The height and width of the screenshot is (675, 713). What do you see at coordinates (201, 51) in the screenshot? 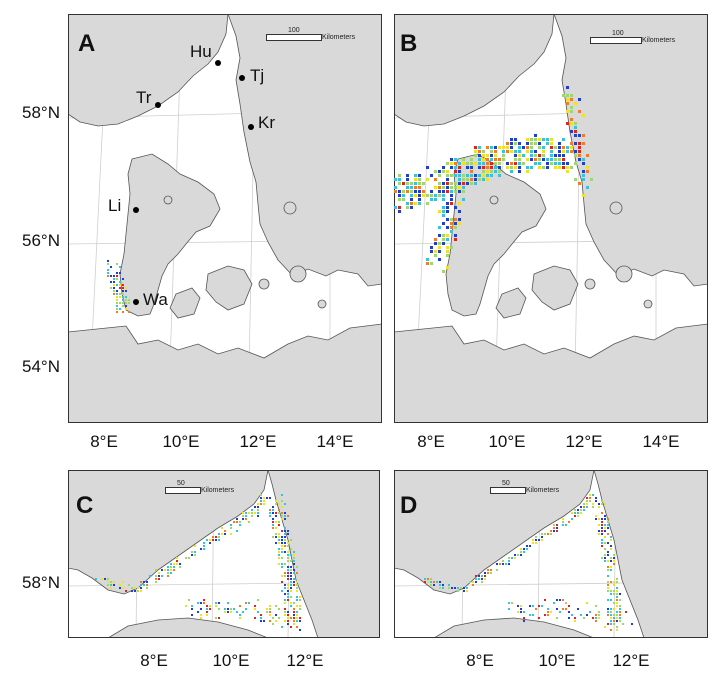
I see `site-label-hu: Hu` at bounding box center [201, 51].